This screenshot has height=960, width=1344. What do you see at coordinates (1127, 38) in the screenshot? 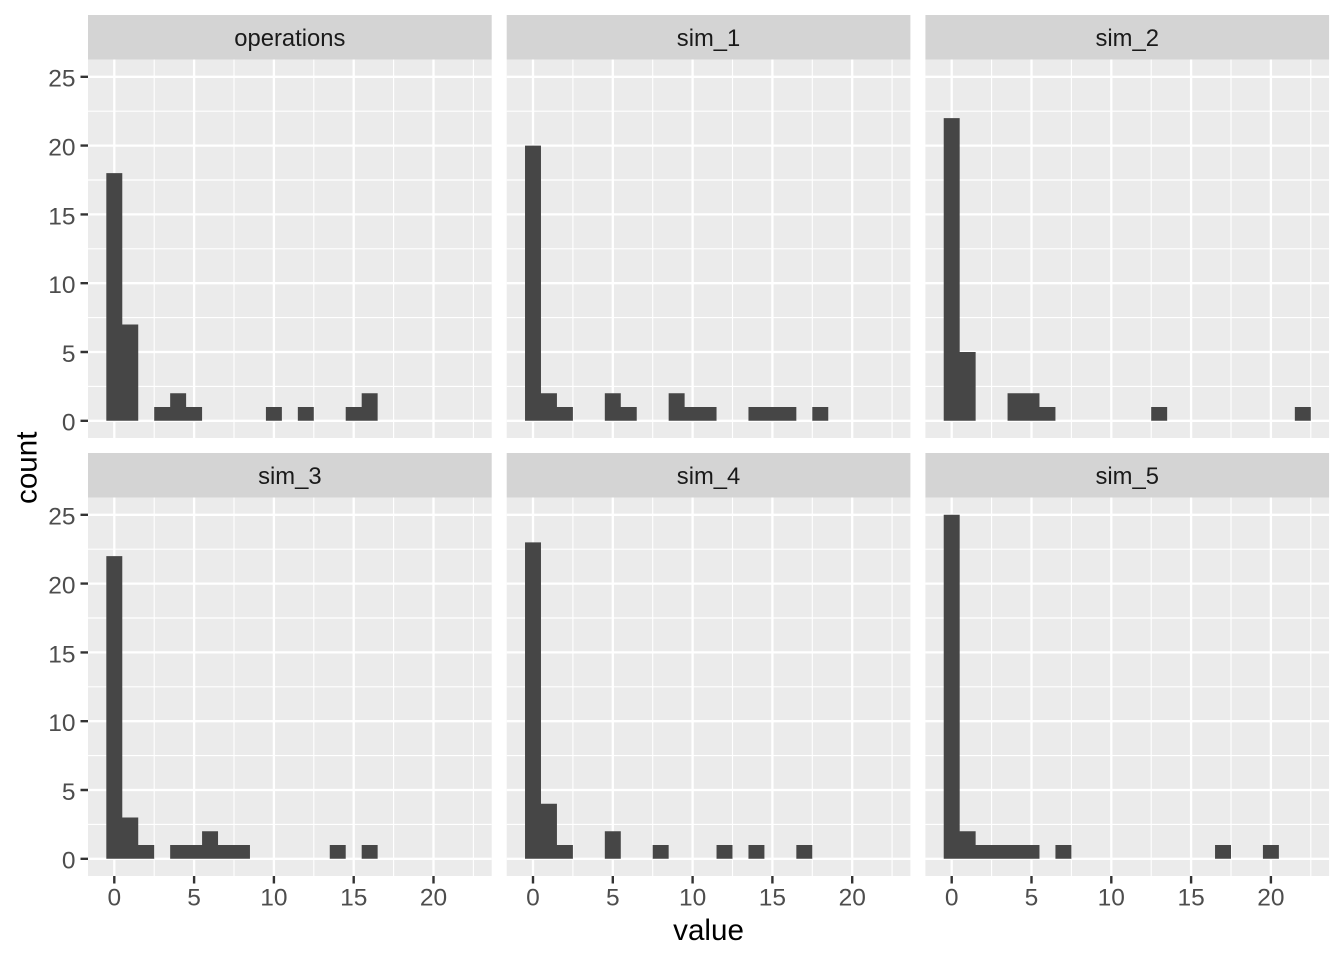
I see `svg-text: sim_2` at bounding box center [1127, 38].